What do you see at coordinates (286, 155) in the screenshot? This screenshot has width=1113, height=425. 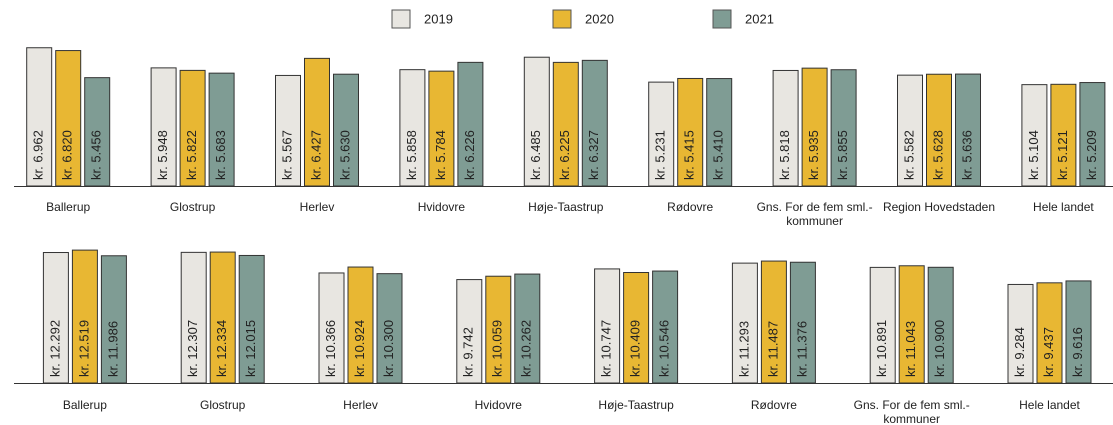 I see `value-label: kr. 5.567` at bounding box center [286, 155].